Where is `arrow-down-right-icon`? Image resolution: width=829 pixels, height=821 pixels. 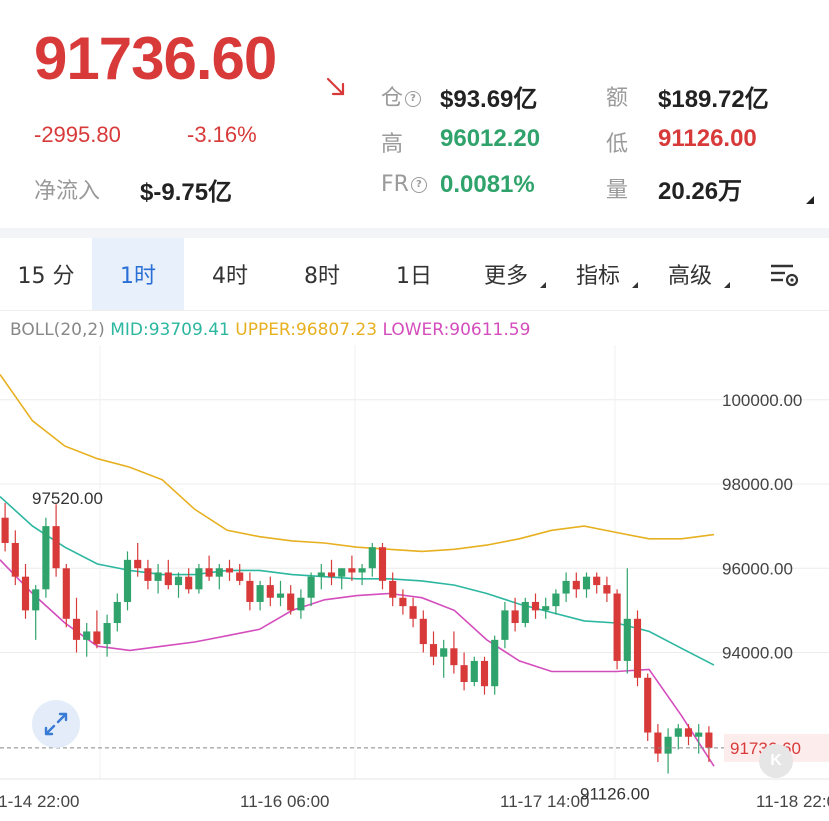 arrow-down-right-icon is located at coordinates (335, 86).